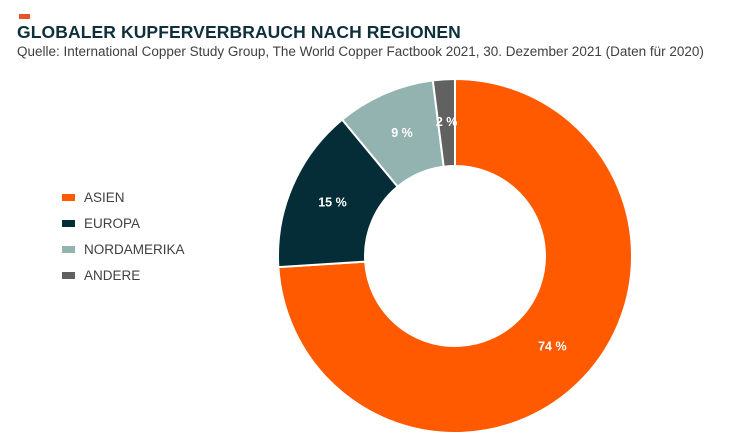 The image size is (733, 438). I want to click on legend-swatch-nordamerika, so click(68, 249).